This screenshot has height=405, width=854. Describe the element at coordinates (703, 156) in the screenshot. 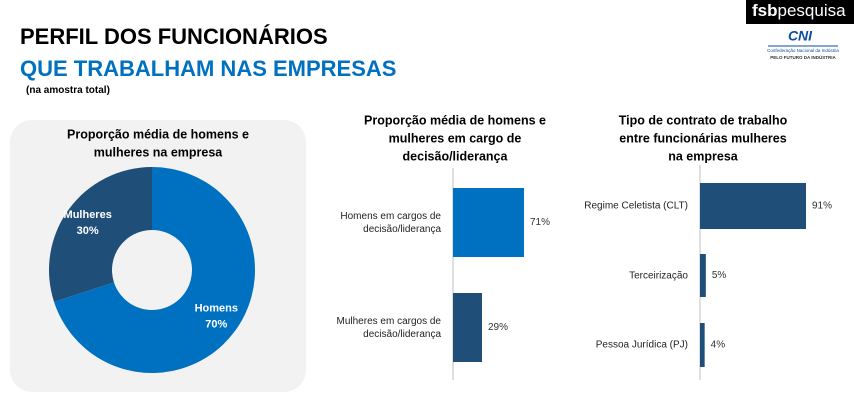

I see `chart-title: na empresa` at that location.